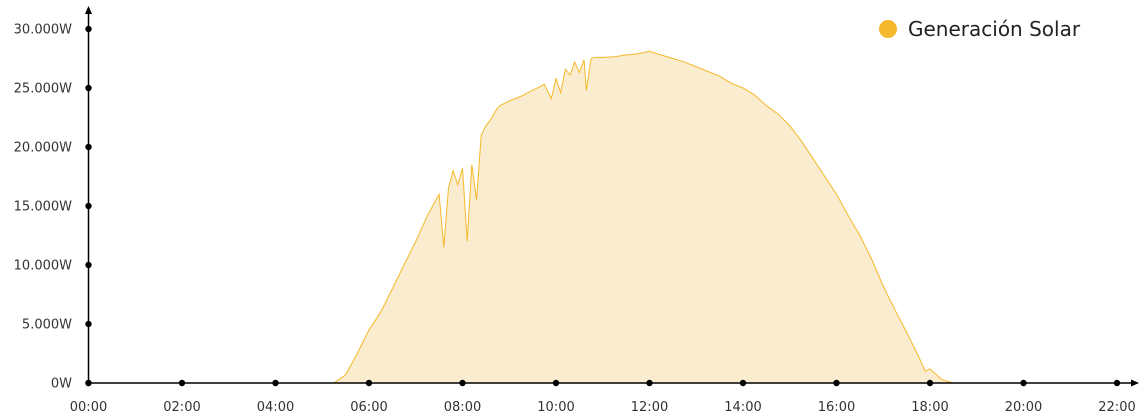 The height and width of the screenshot is (420, 1140). Describe the element at coordinates (1135, 383) in the screenshot. I see `x-axis-arrow` at that location.